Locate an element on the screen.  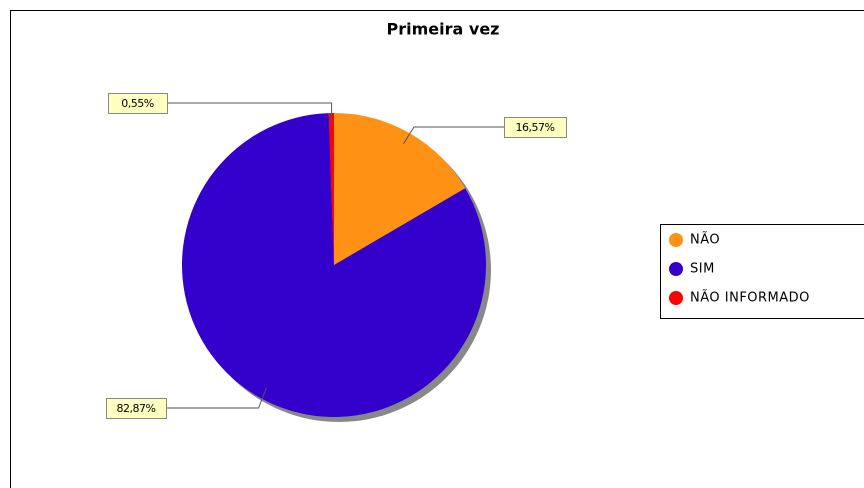
legend-label: NÃO INFORMADO is located at coordinates (750, 298).